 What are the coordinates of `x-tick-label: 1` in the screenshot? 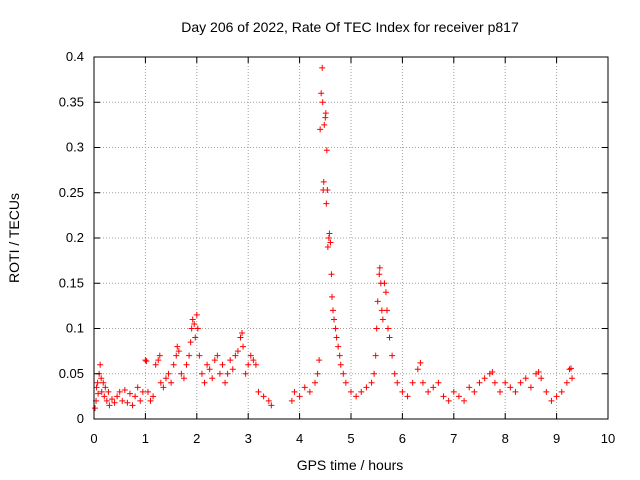 It's located at (145, 438).